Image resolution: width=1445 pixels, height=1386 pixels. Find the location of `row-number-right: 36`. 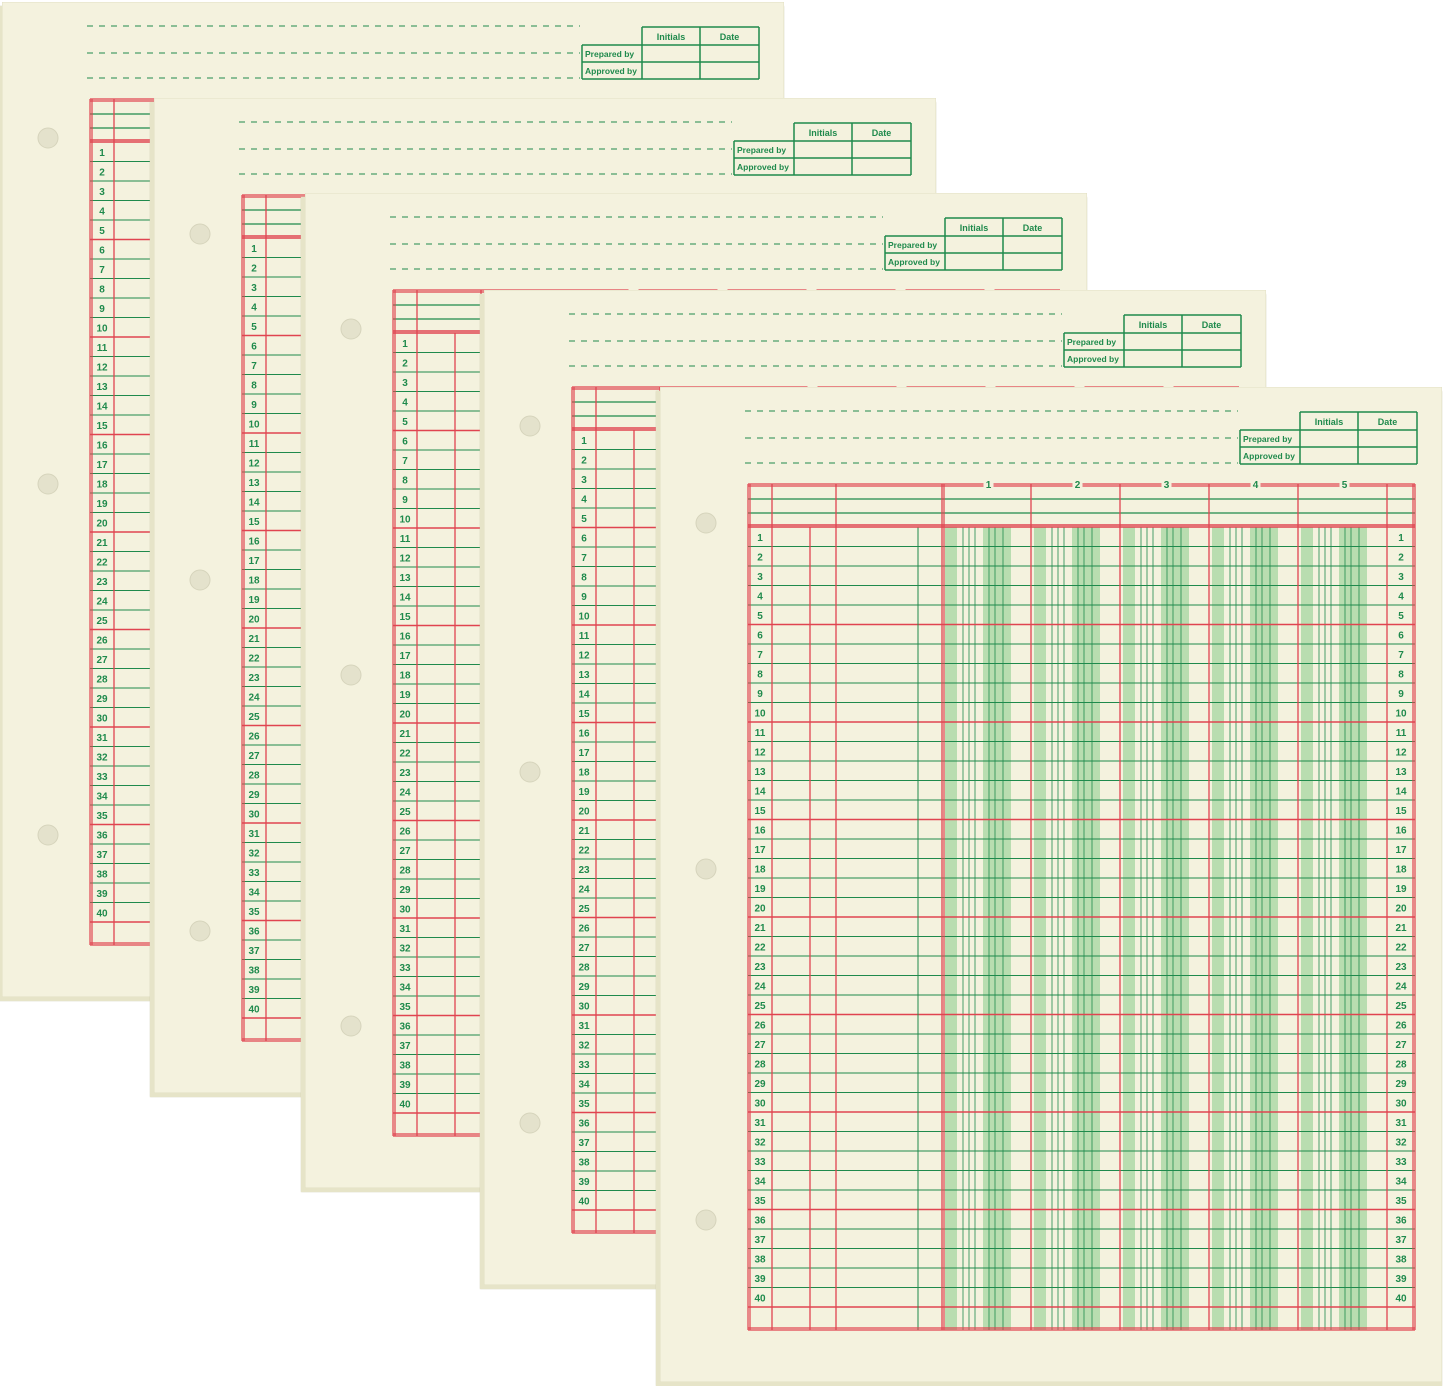

row-number-right: 36 is located at coordinates (1401, 1221).